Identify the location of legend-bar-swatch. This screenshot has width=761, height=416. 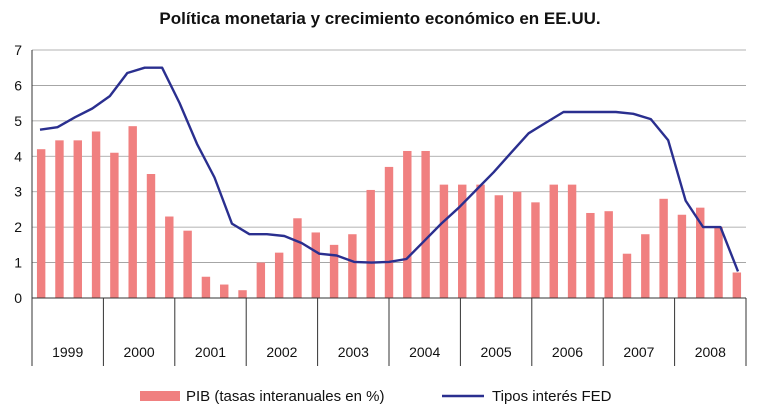
(160, 396).